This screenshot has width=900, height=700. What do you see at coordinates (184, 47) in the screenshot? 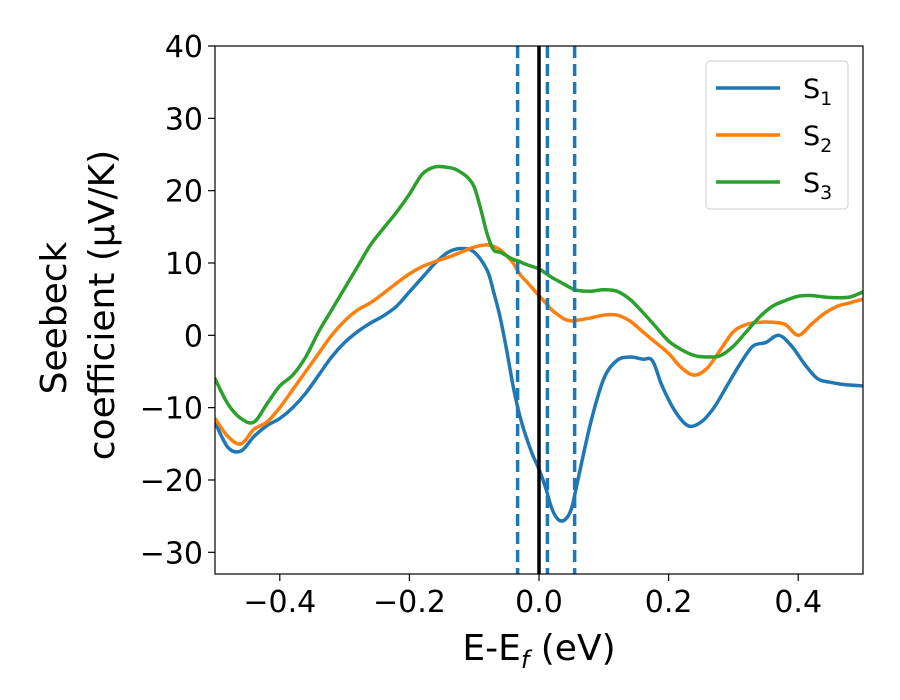
I see `y-tick-label: 40` at bounding box center [184, 47].